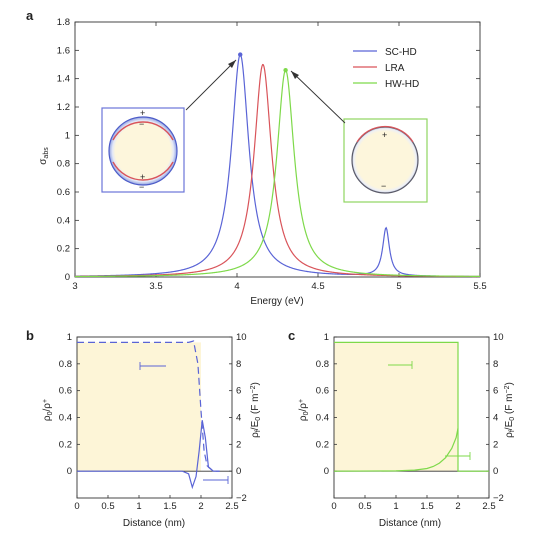  I want to click on legend: SC-HD LRA HW-HD, so click(386, 68).